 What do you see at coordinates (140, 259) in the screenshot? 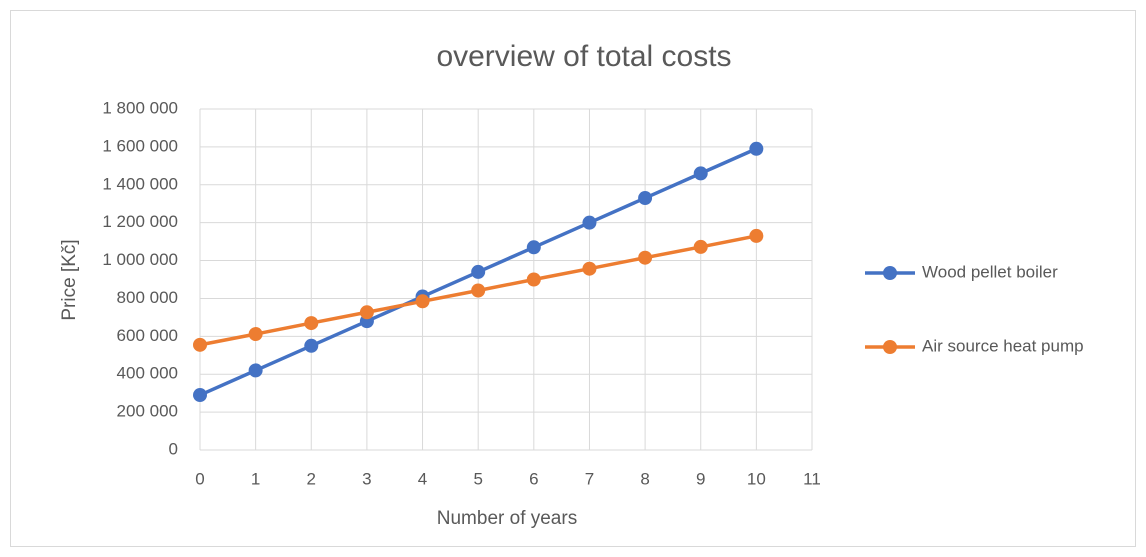
I see `y-tick-label: 1 000 000` at bounding box center [140, 259].